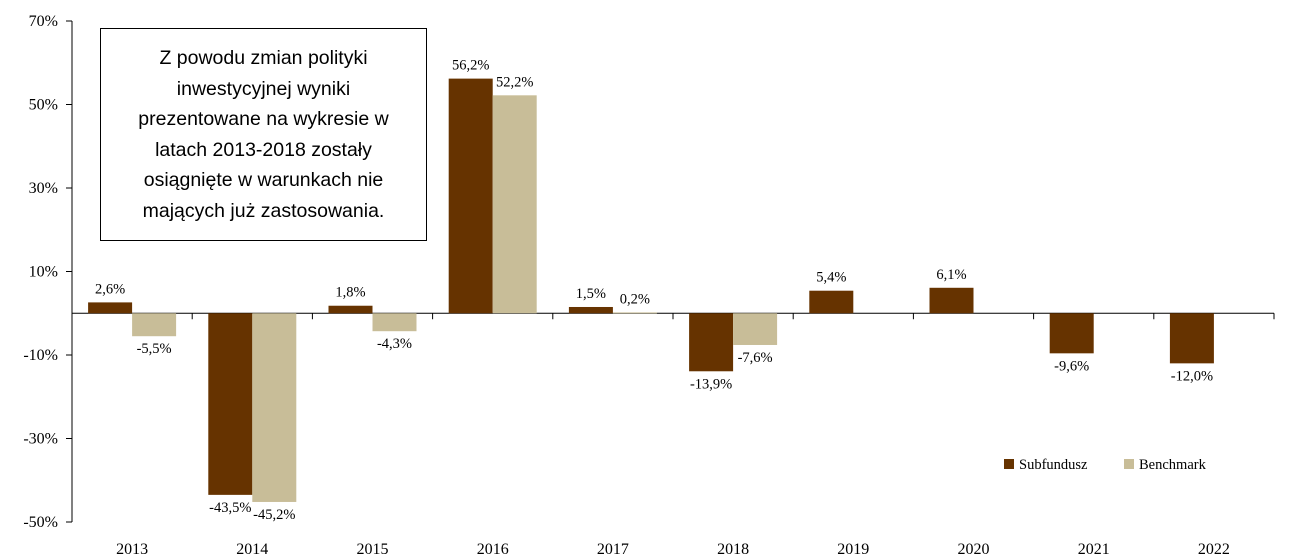  Describe the element at coordinates (831, 278) in the screenshot. I see `data-label: 5,4%` at that location.